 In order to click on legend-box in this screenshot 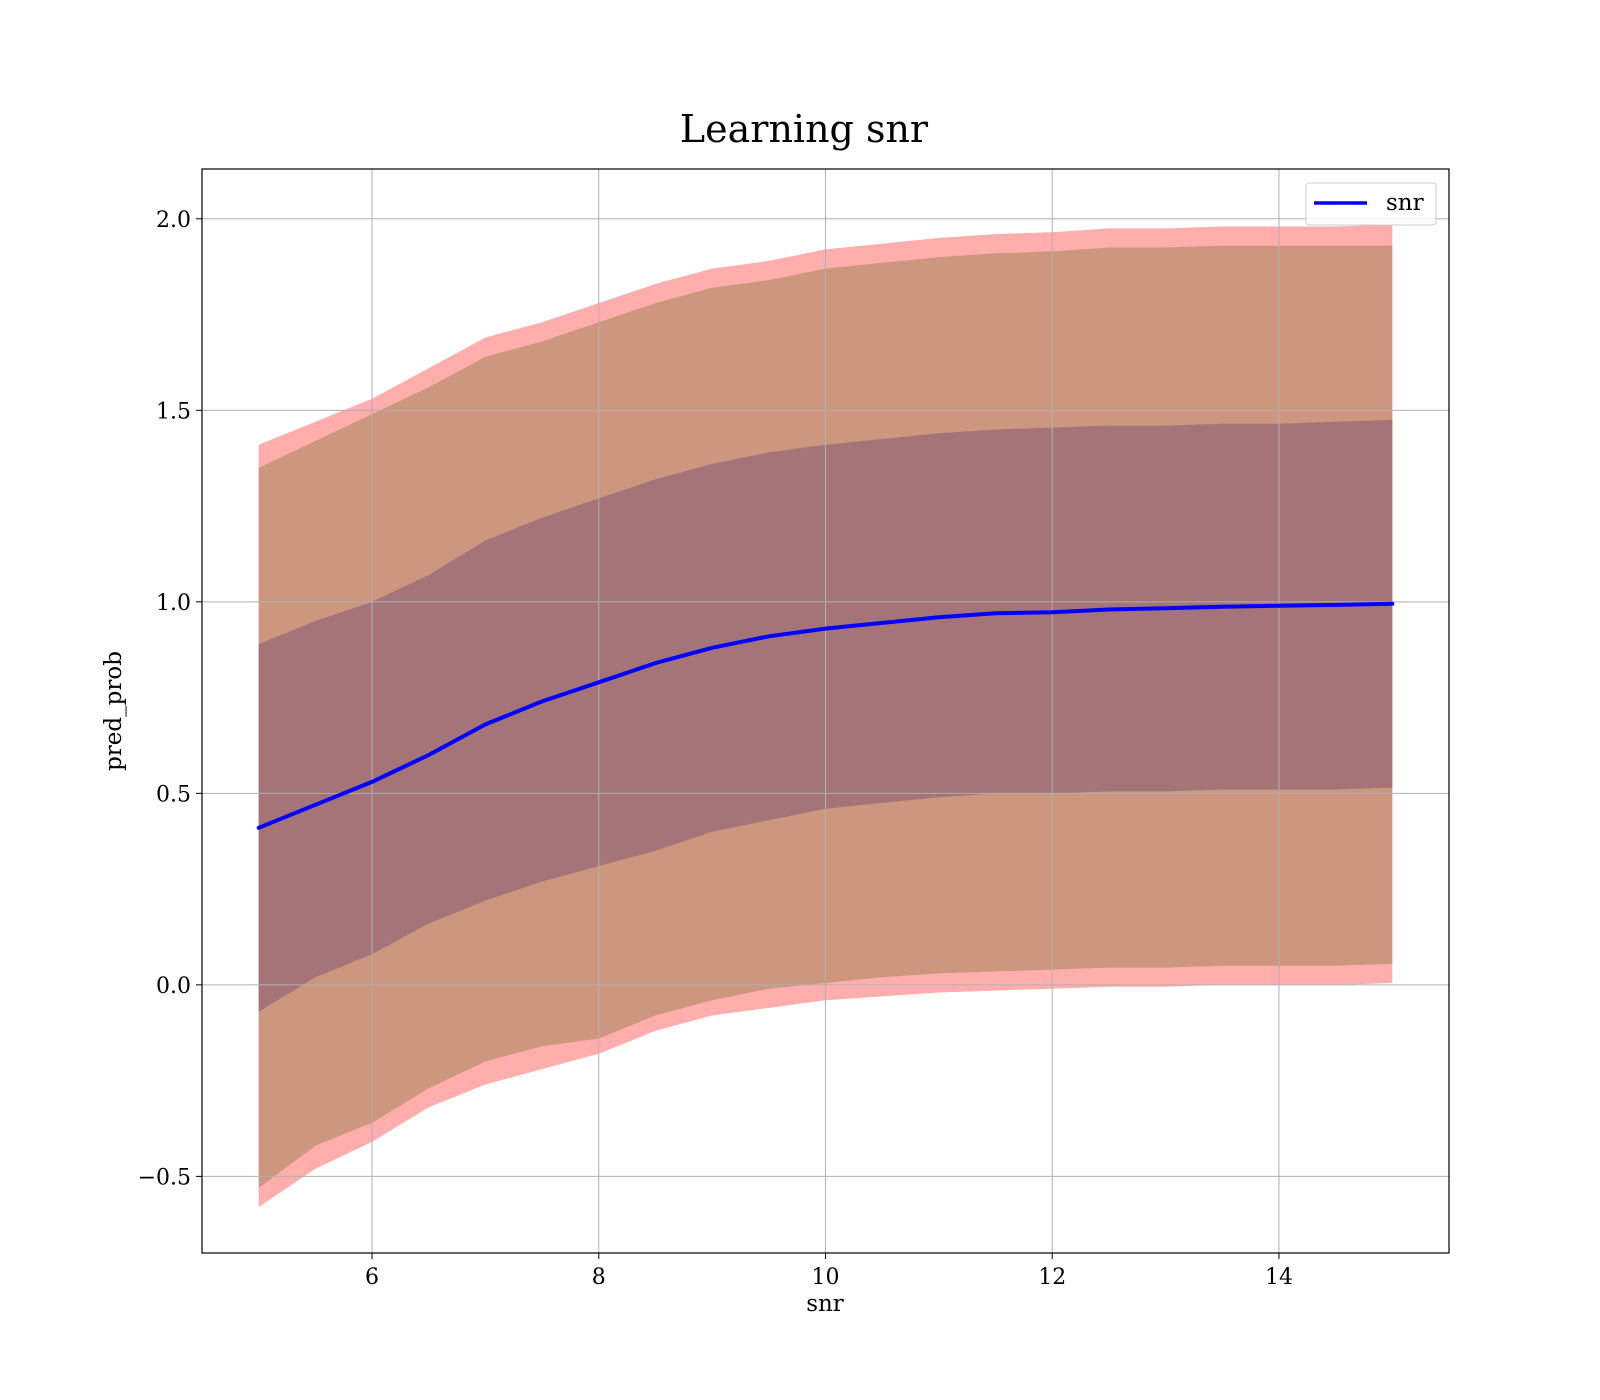, I will do `click(1371, 204)`.